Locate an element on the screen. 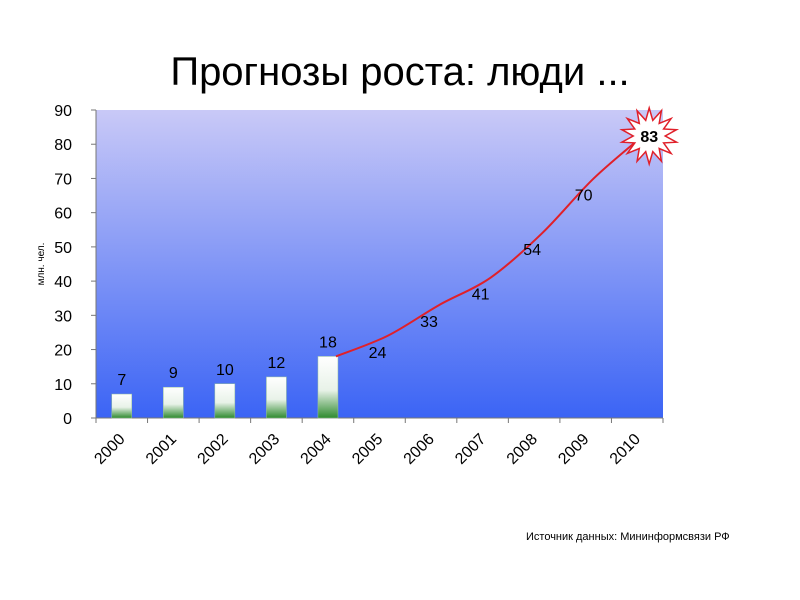 The image size is (800, 600). bar-data-label: 9 is located at coordinates (173, 373).